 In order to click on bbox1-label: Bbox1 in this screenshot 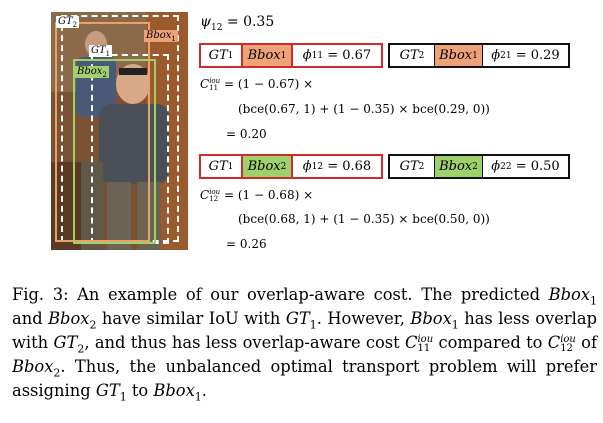, I will do `click(161, 36)`.